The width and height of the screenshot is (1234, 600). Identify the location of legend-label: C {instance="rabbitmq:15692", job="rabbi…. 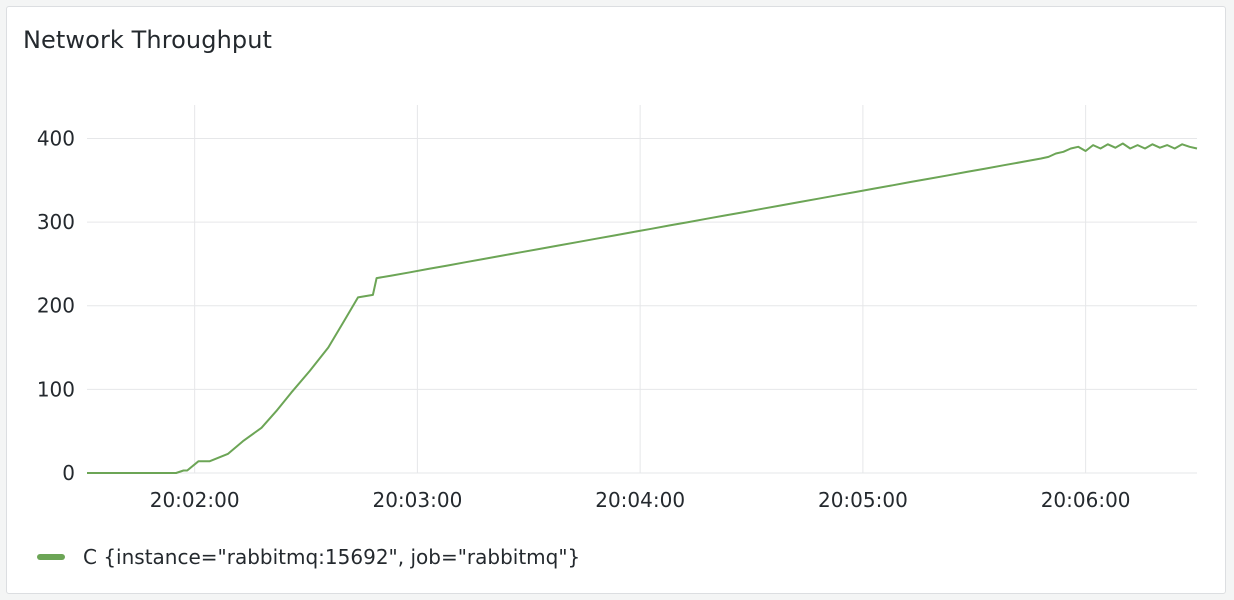
(332, 557).